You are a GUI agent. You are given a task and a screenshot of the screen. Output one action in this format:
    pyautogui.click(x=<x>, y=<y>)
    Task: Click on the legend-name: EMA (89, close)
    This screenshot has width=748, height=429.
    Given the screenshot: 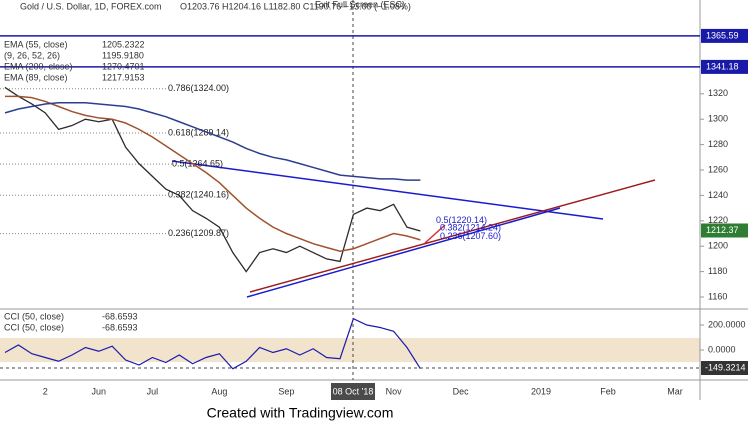 What is the action you would take?
    pyautogui.click(x=36, y=77)
    